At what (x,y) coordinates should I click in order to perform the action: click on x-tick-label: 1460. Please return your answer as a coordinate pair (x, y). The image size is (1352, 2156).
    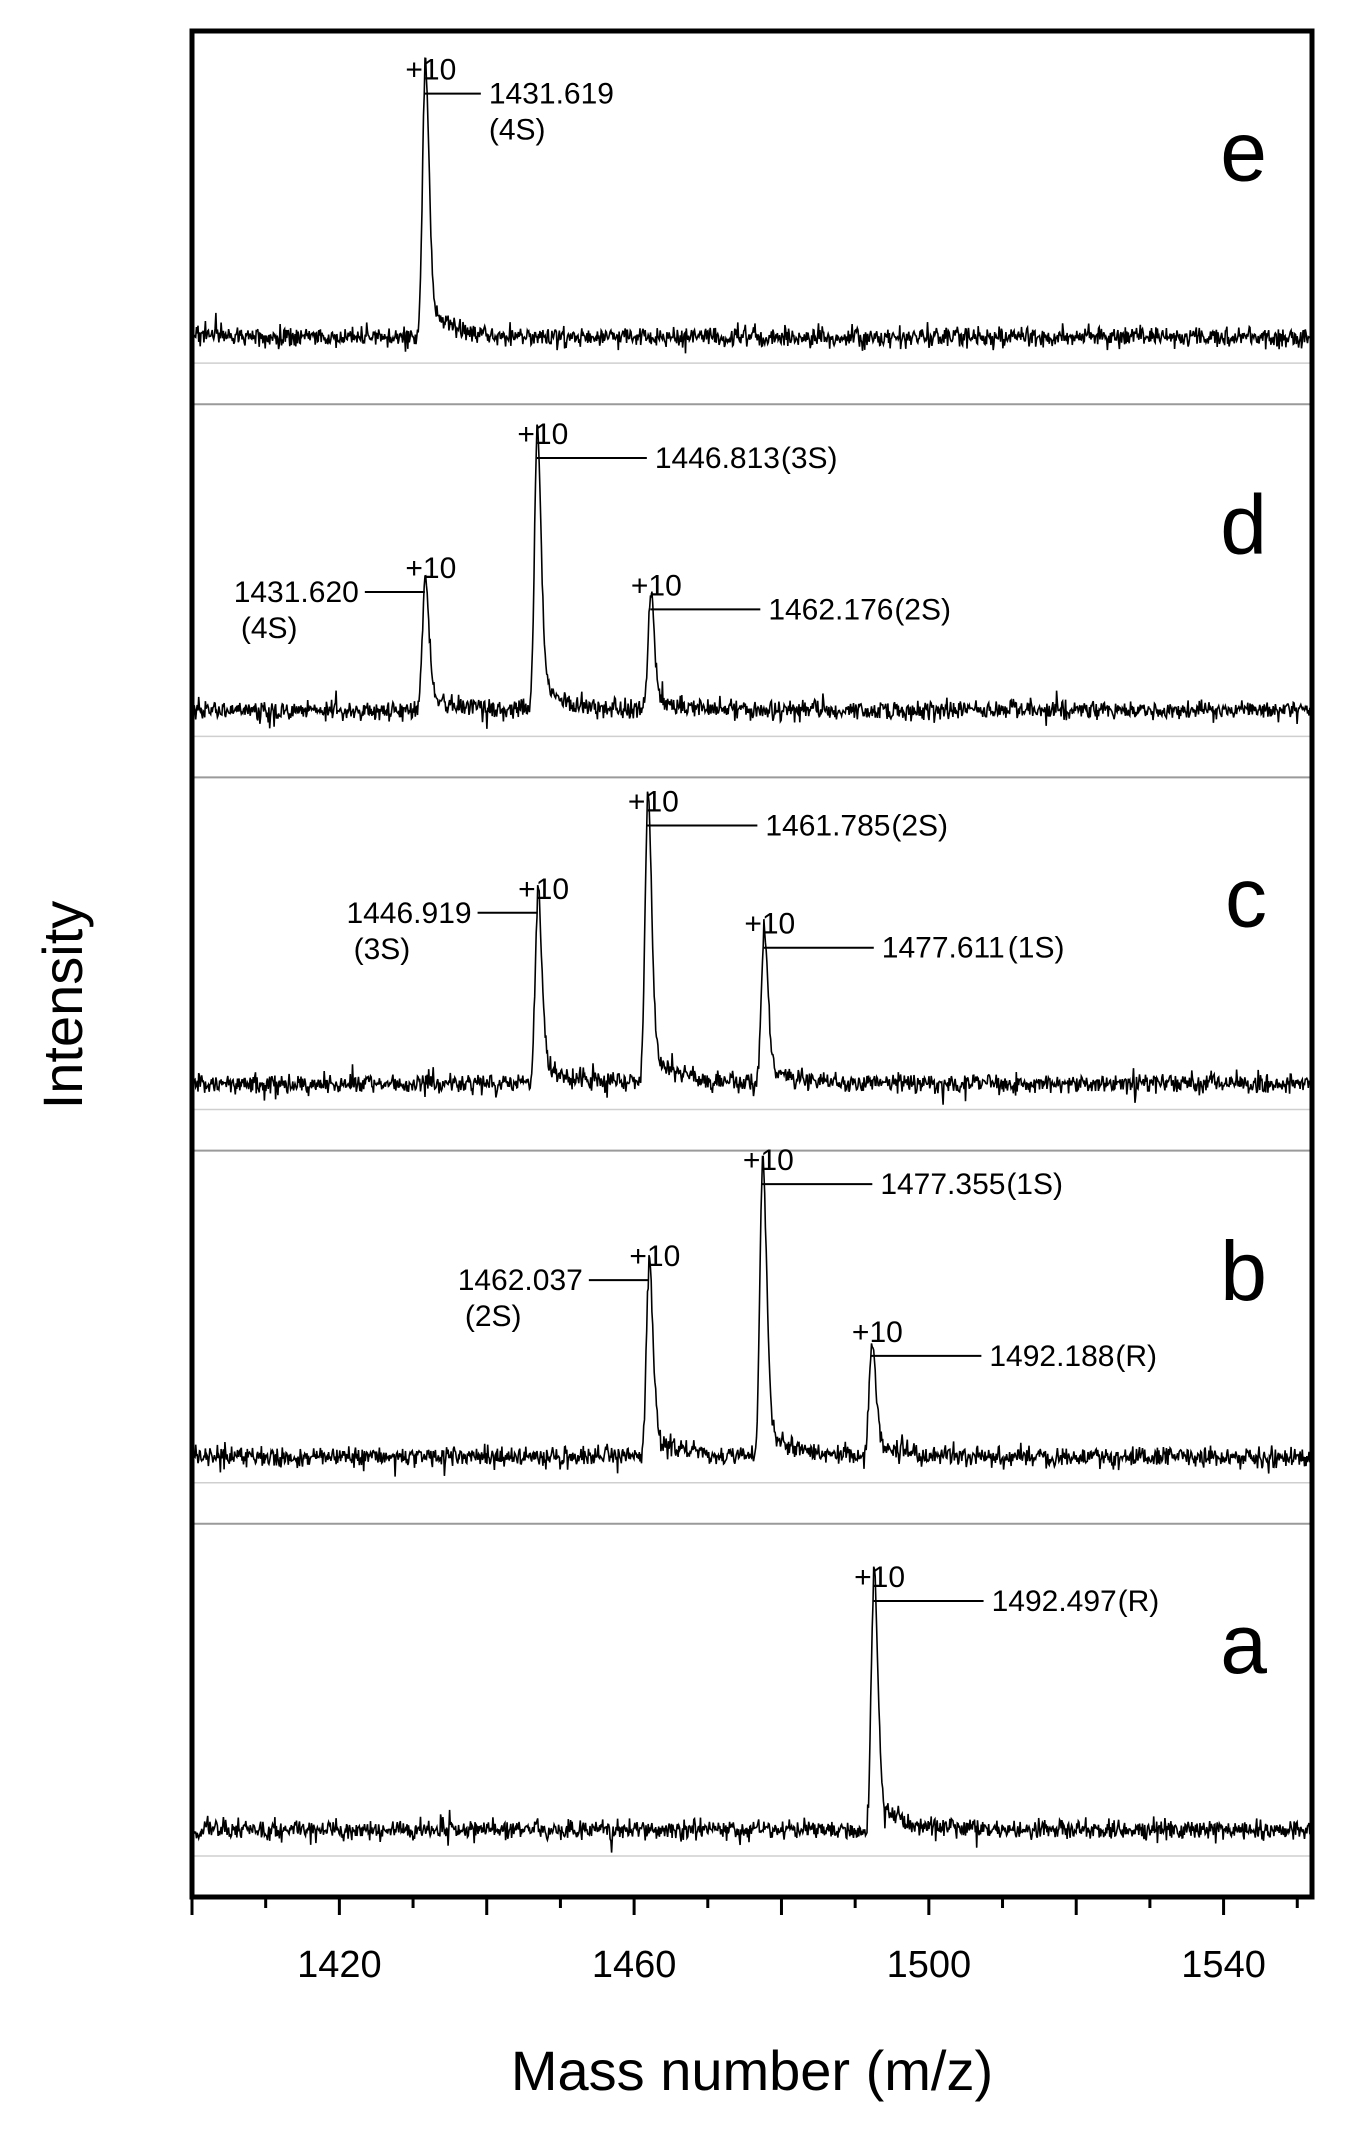
    Looking at the image, I should click on (634, 1965).